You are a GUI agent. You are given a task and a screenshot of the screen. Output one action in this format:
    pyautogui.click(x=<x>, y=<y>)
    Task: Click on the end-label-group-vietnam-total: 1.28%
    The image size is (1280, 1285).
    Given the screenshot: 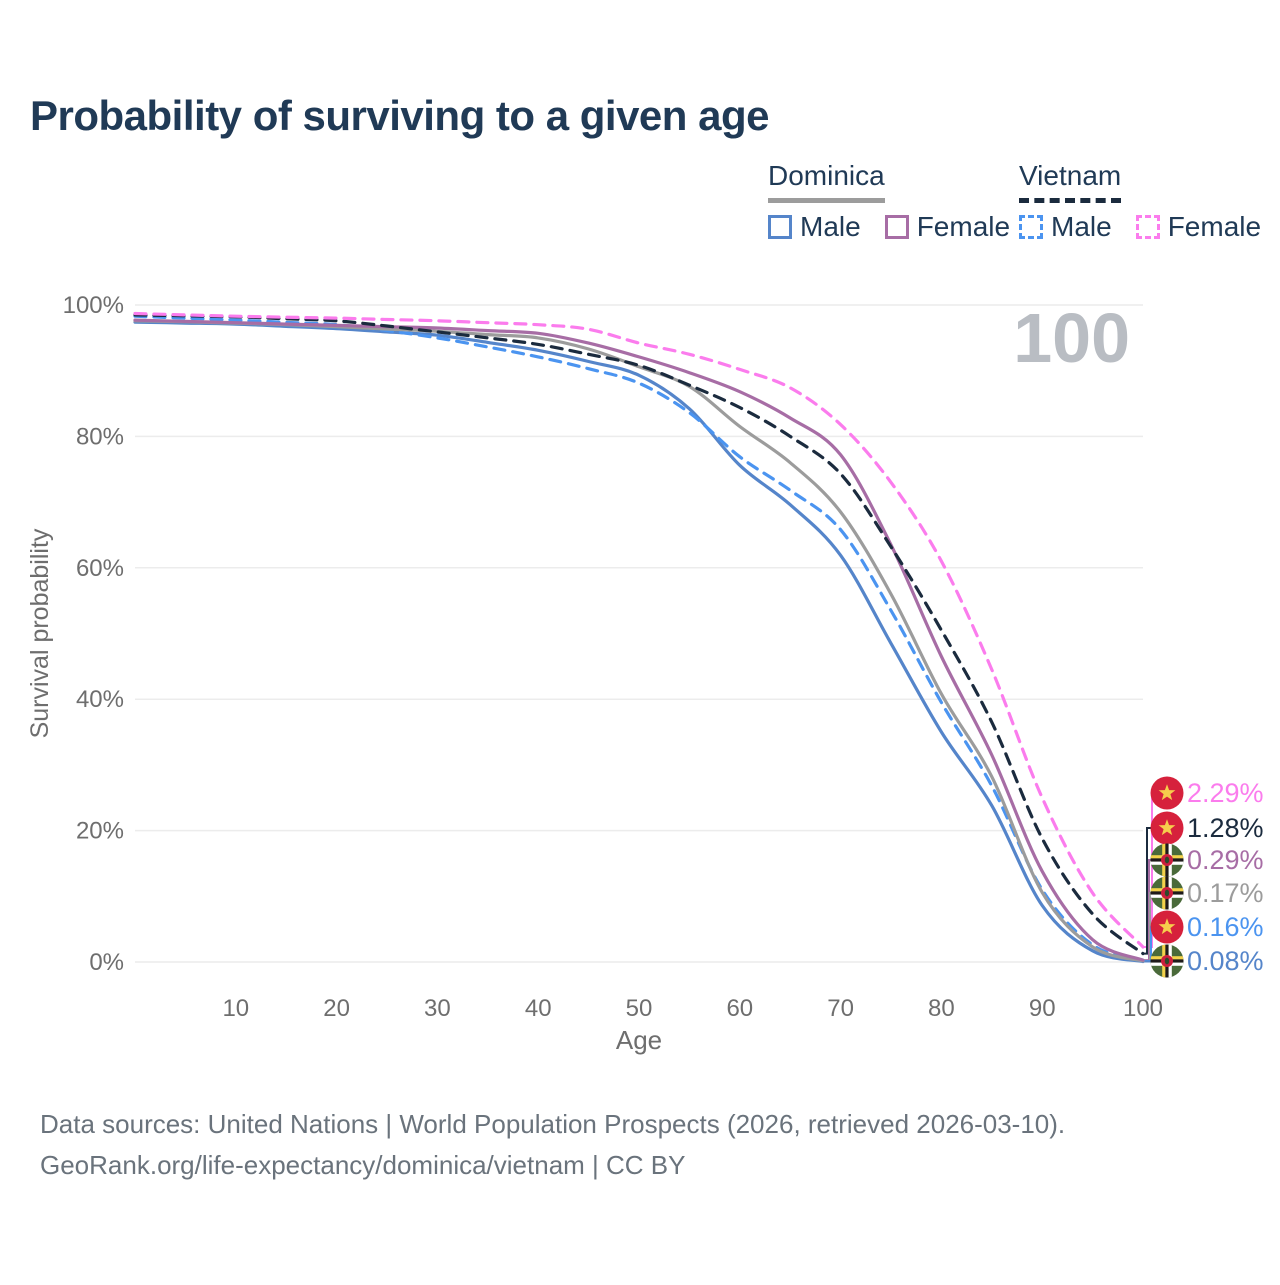 What is the action you would take?
    pyautogui.click(x=1207, y=828)
    